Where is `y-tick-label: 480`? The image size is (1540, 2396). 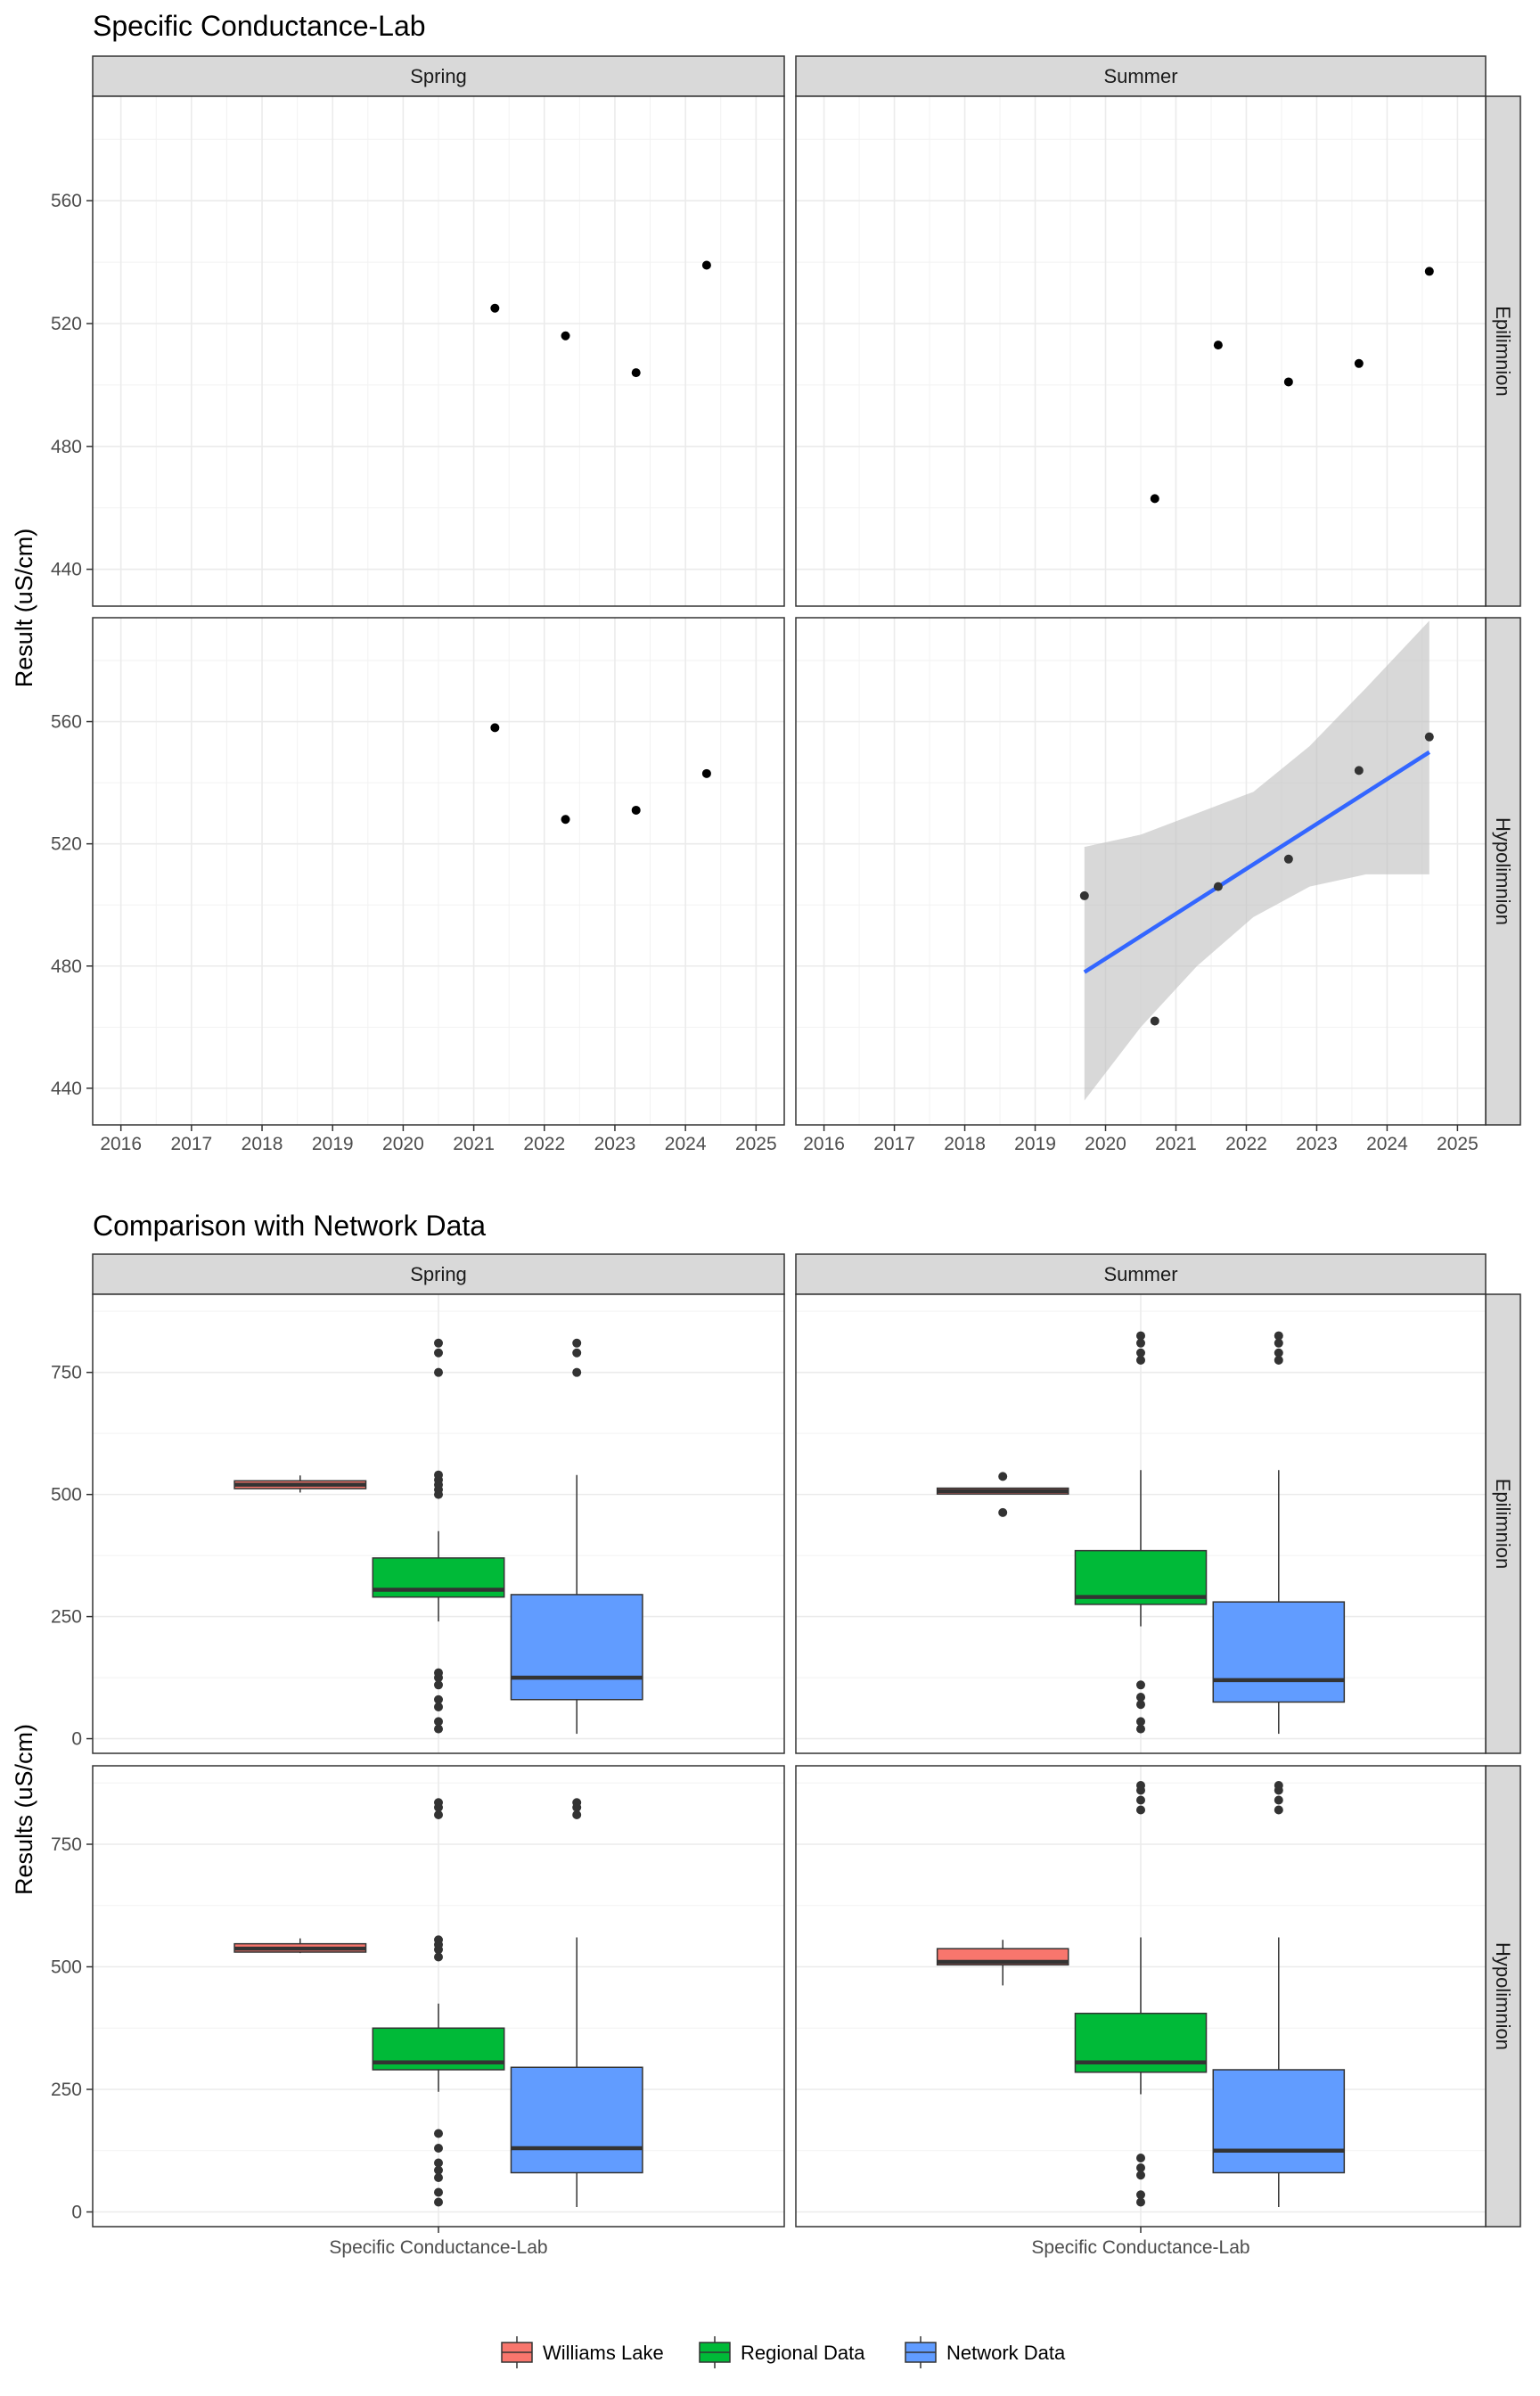
y-tick-label: 480 is located at coordinates (66, 447).